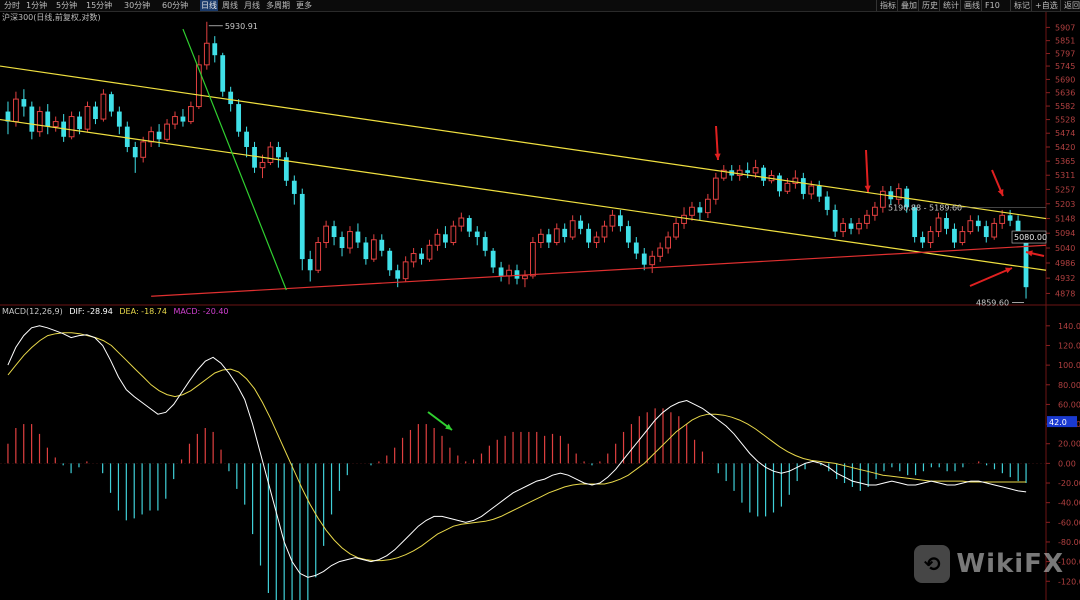 The image size is (1080, 600). I want to click on period-tab-3: 15分钟, so click(99, 5).